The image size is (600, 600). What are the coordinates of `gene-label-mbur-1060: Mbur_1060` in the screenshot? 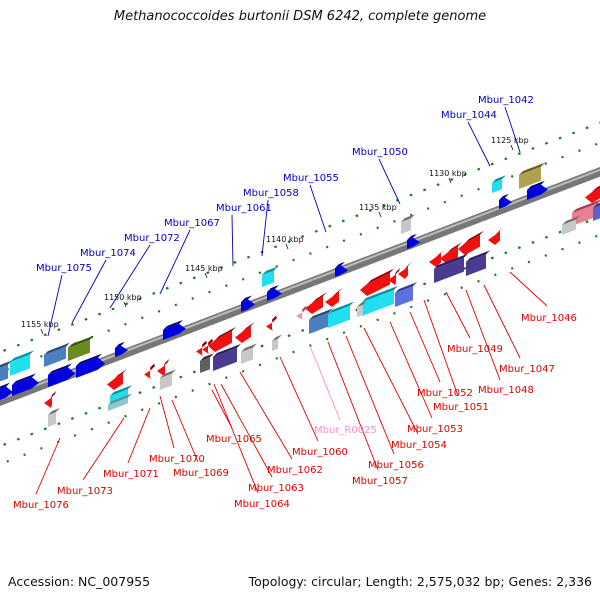 It's located at (320, 452).